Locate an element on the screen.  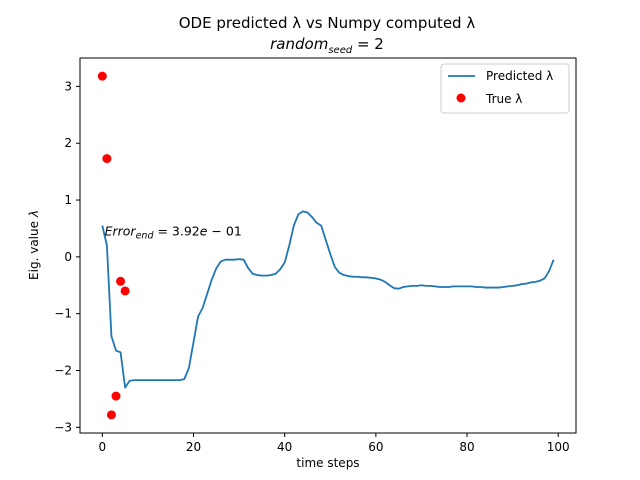
legend-label-predicted: Predicted λ is located at coordinates (519, 76).